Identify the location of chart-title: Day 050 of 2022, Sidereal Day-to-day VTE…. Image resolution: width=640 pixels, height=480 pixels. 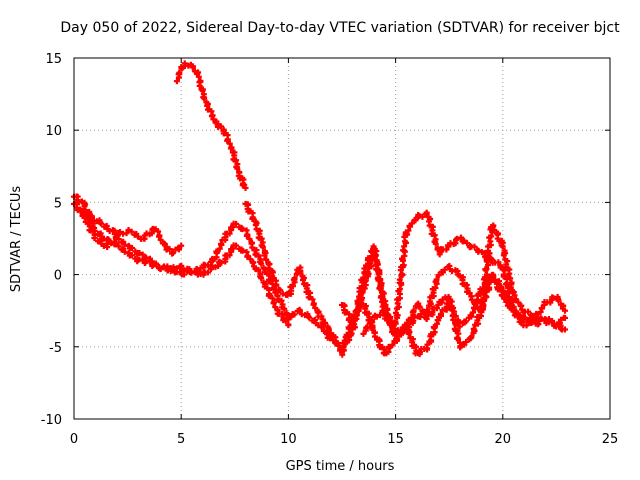
(340, 28).